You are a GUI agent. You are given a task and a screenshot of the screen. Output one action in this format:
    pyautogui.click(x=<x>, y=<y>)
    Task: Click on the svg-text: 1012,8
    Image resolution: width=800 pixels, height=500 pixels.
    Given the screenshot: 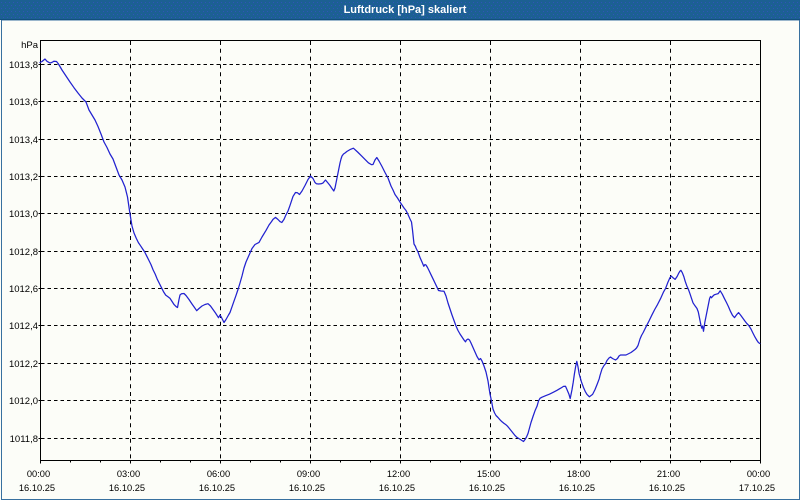 What is the action you would take?
    pyautogui.click(x=23, y=252)
    